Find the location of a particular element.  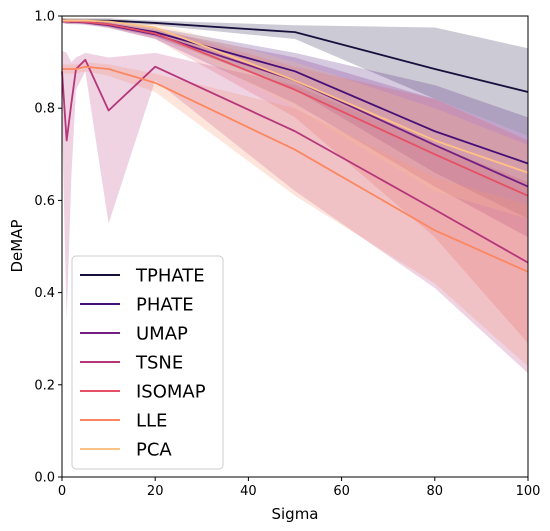

x-tick-label: 60 is located at coordinates (341, 491).